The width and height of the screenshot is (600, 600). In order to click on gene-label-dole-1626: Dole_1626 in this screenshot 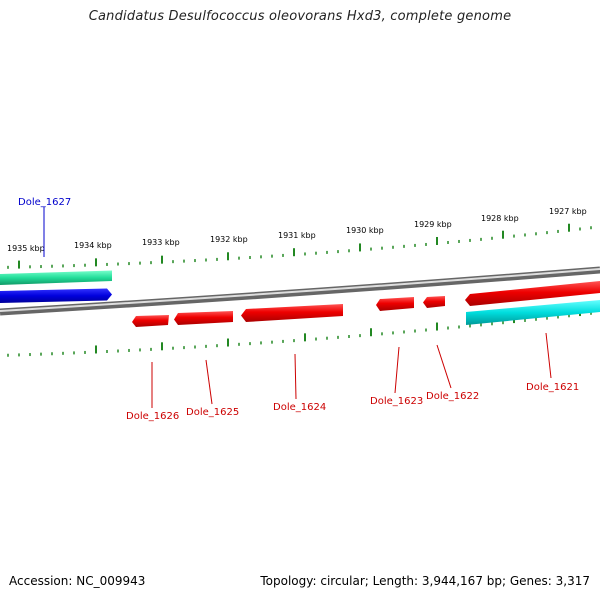, I will do `click(152, 416)`.